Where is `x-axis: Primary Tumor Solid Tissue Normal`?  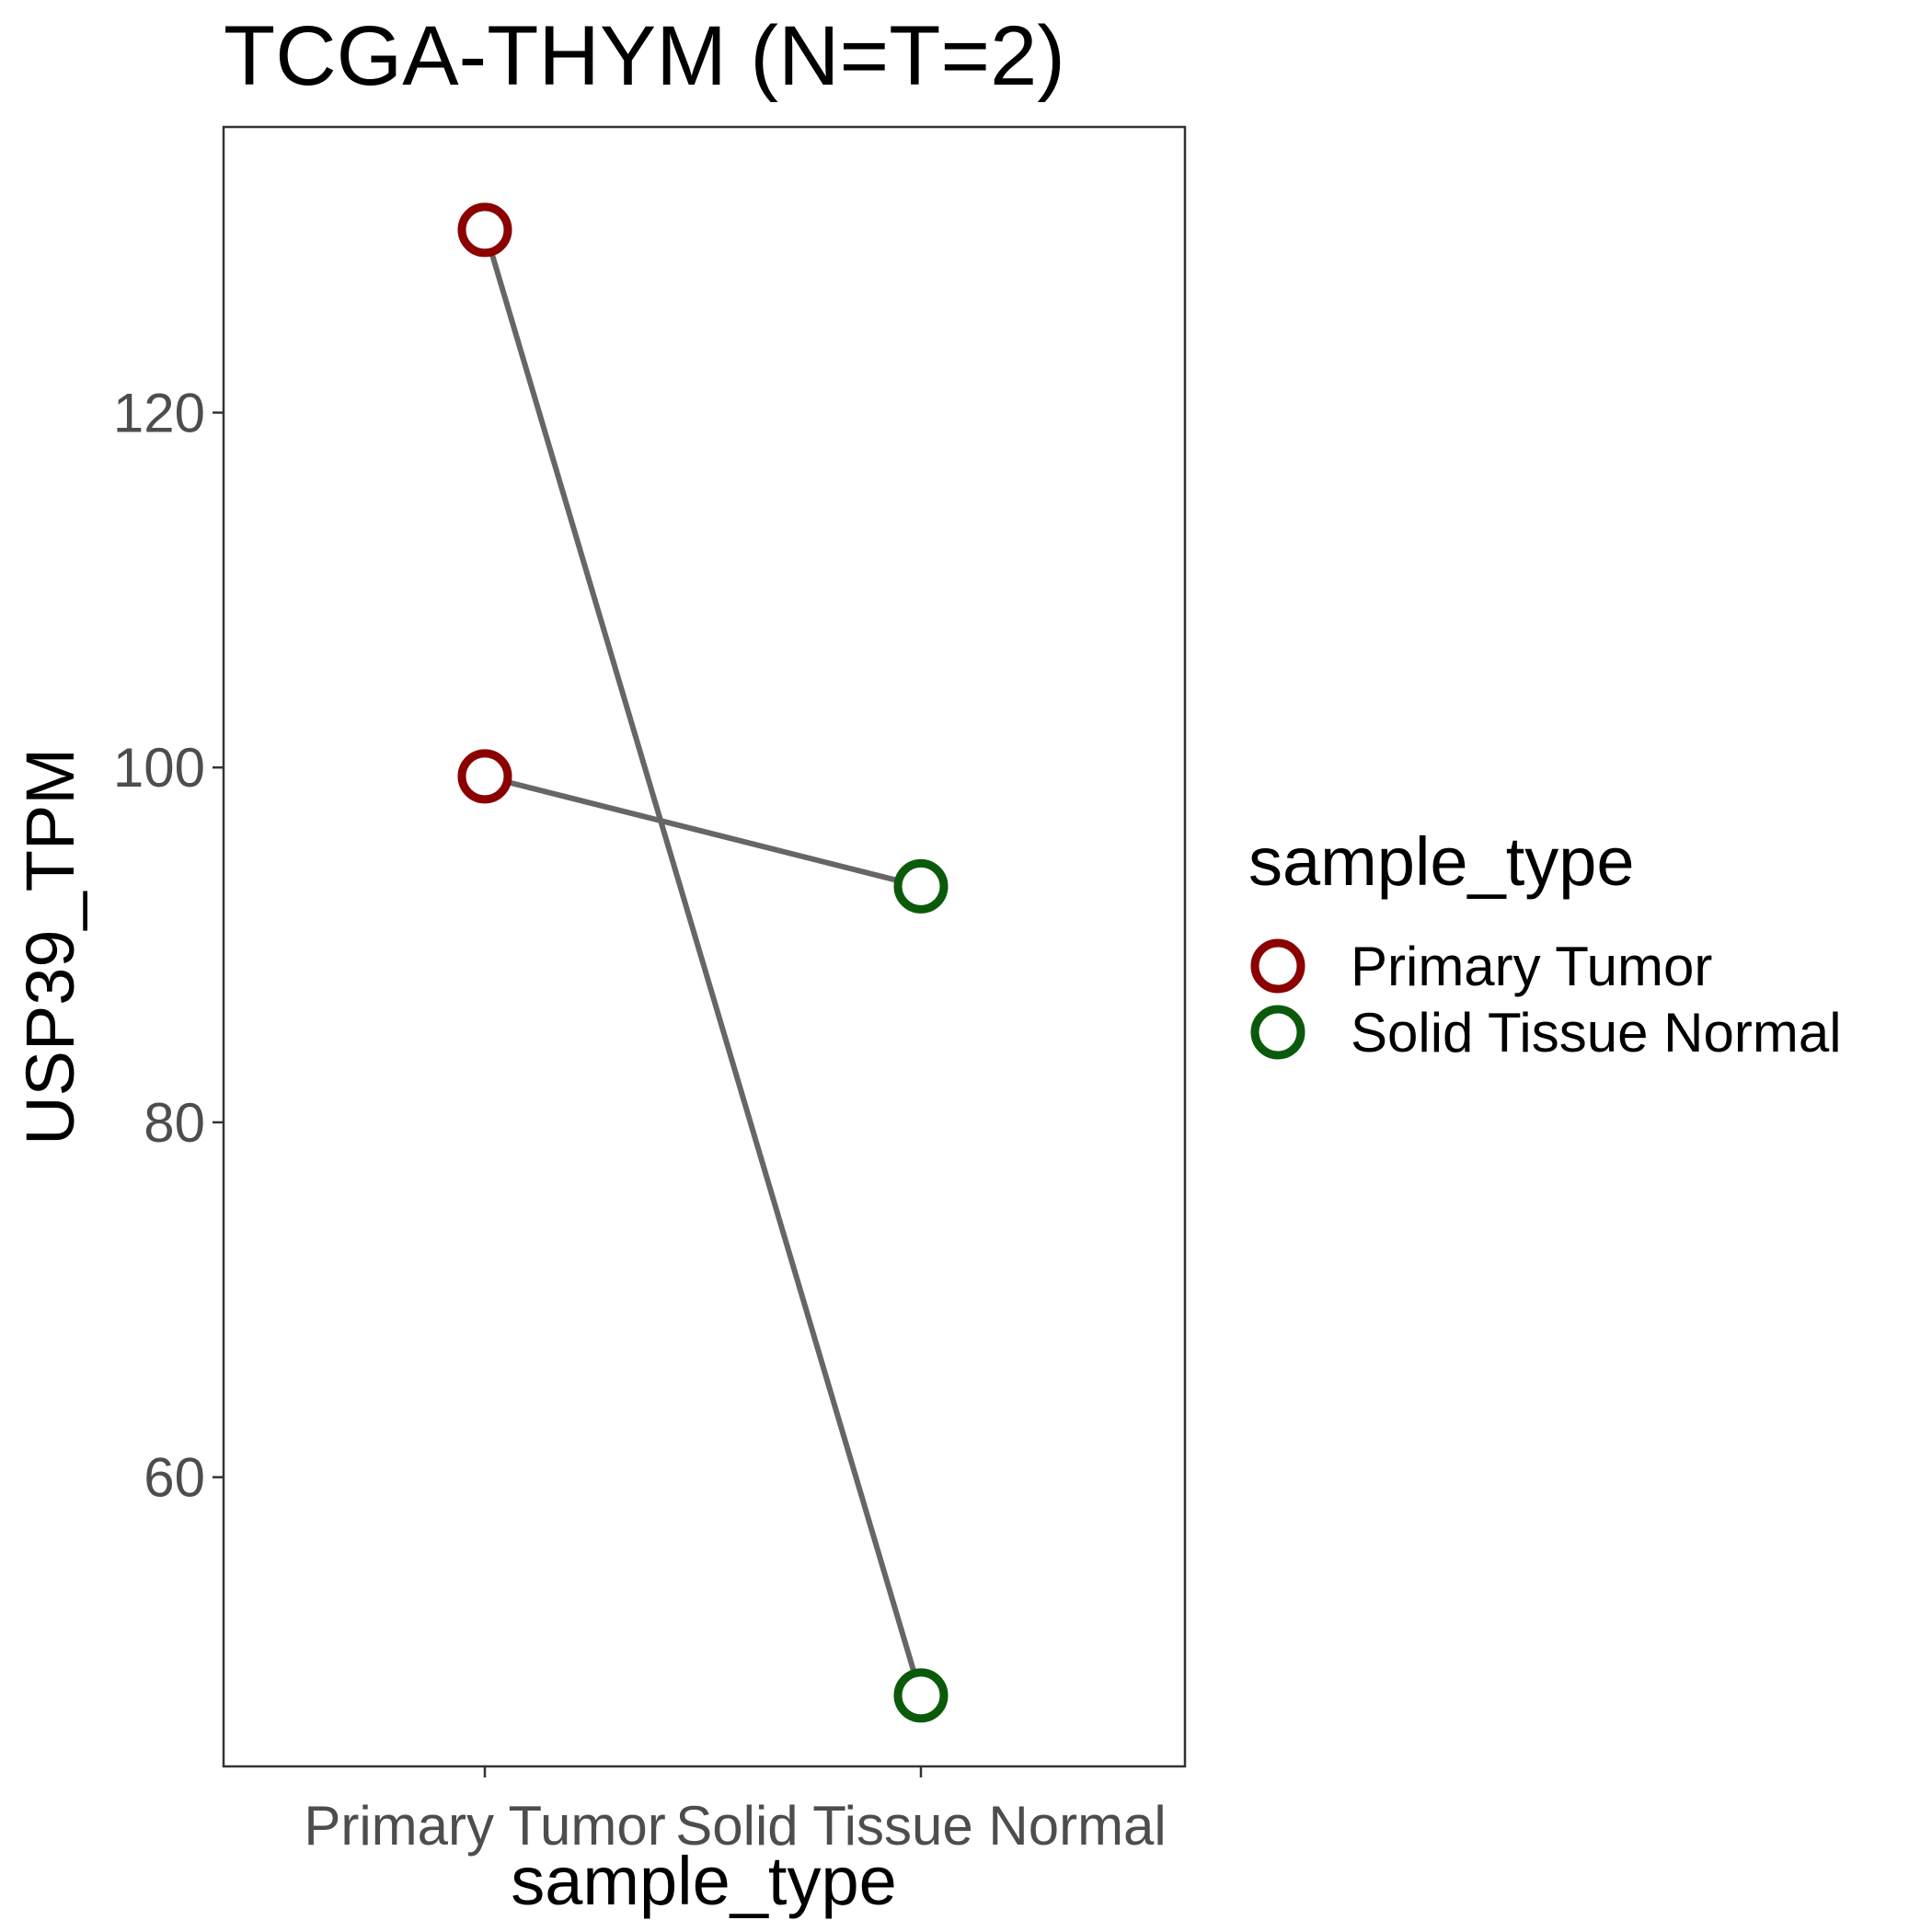 x-axis: Primary Tumor Solid Tissue Normal is located at coordinates (735, 1811).